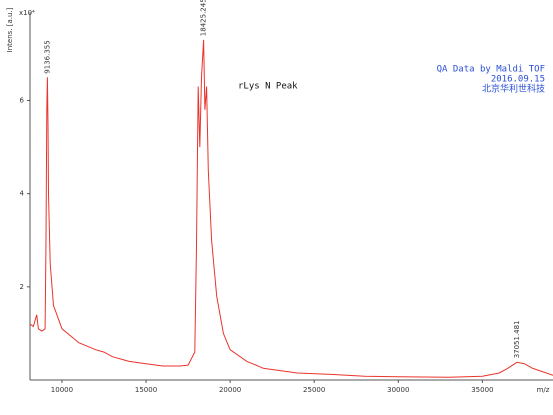  Describe the element at coordinates (22, 194) in the screenshot. I see `y-tick-label: 4` at that location.